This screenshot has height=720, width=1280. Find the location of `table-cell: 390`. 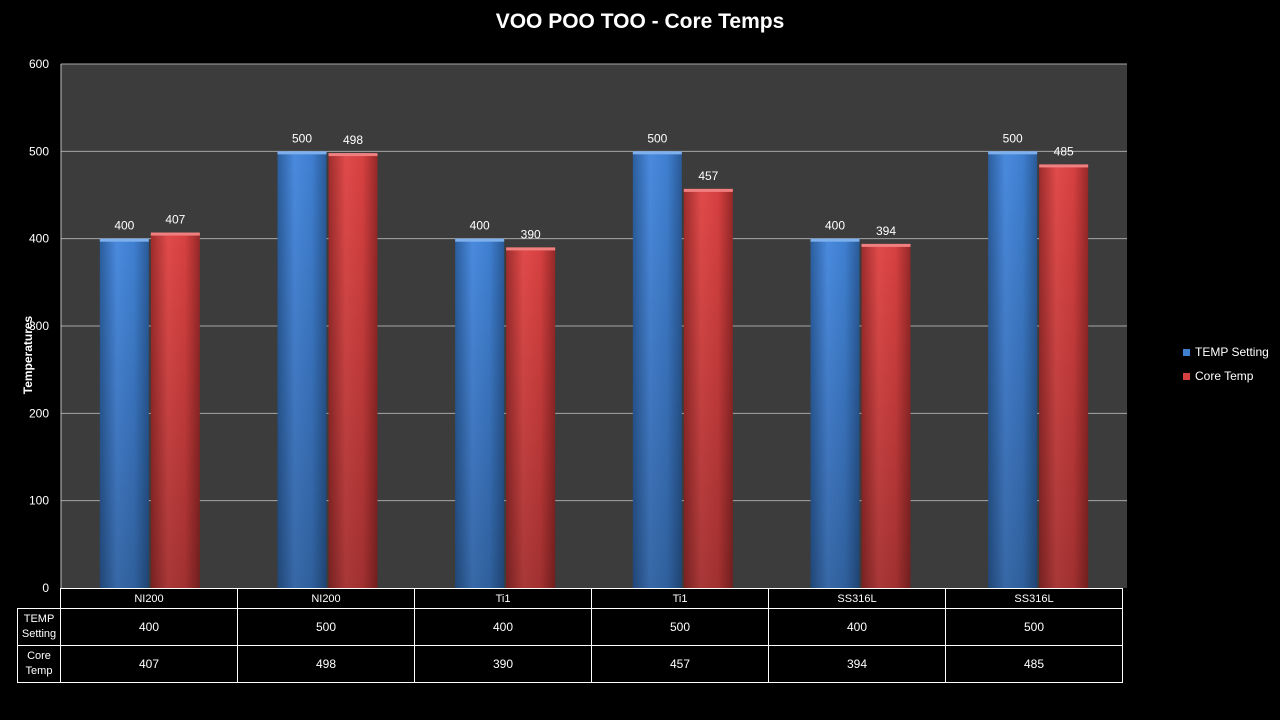

table-cell: 390 is located at coordinates (503, 664).